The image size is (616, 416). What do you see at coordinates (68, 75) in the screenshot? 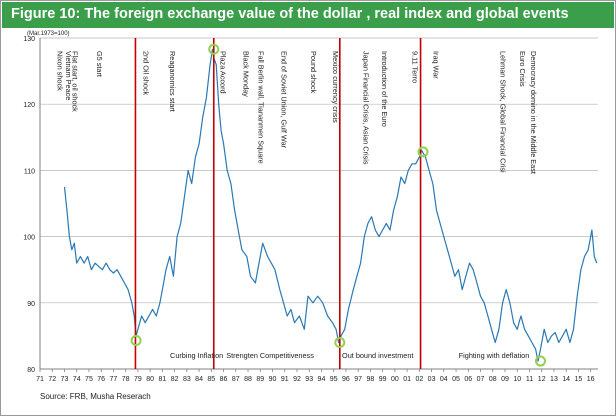
I see `event-label: Vietnam Peace` at bounding box center [68, 75].